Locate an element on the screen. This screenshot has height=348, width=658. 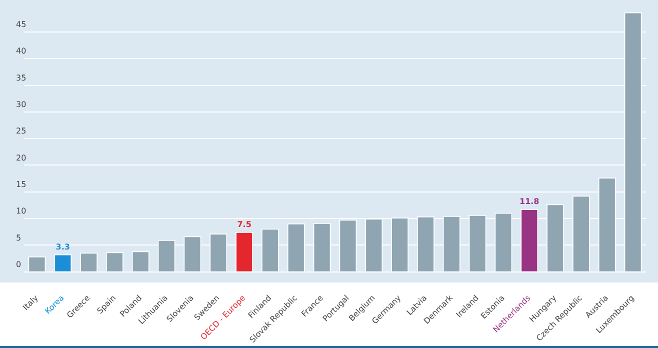
y-tick-label: 35 is located at coordinates (21, 77).